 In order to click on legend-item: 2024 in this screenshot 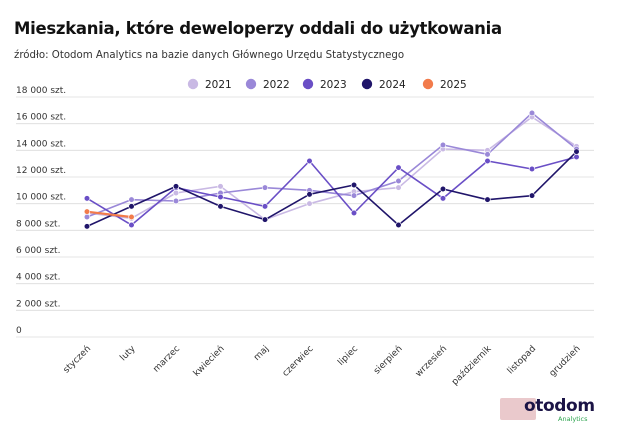, I will do `click(383, 84)`.